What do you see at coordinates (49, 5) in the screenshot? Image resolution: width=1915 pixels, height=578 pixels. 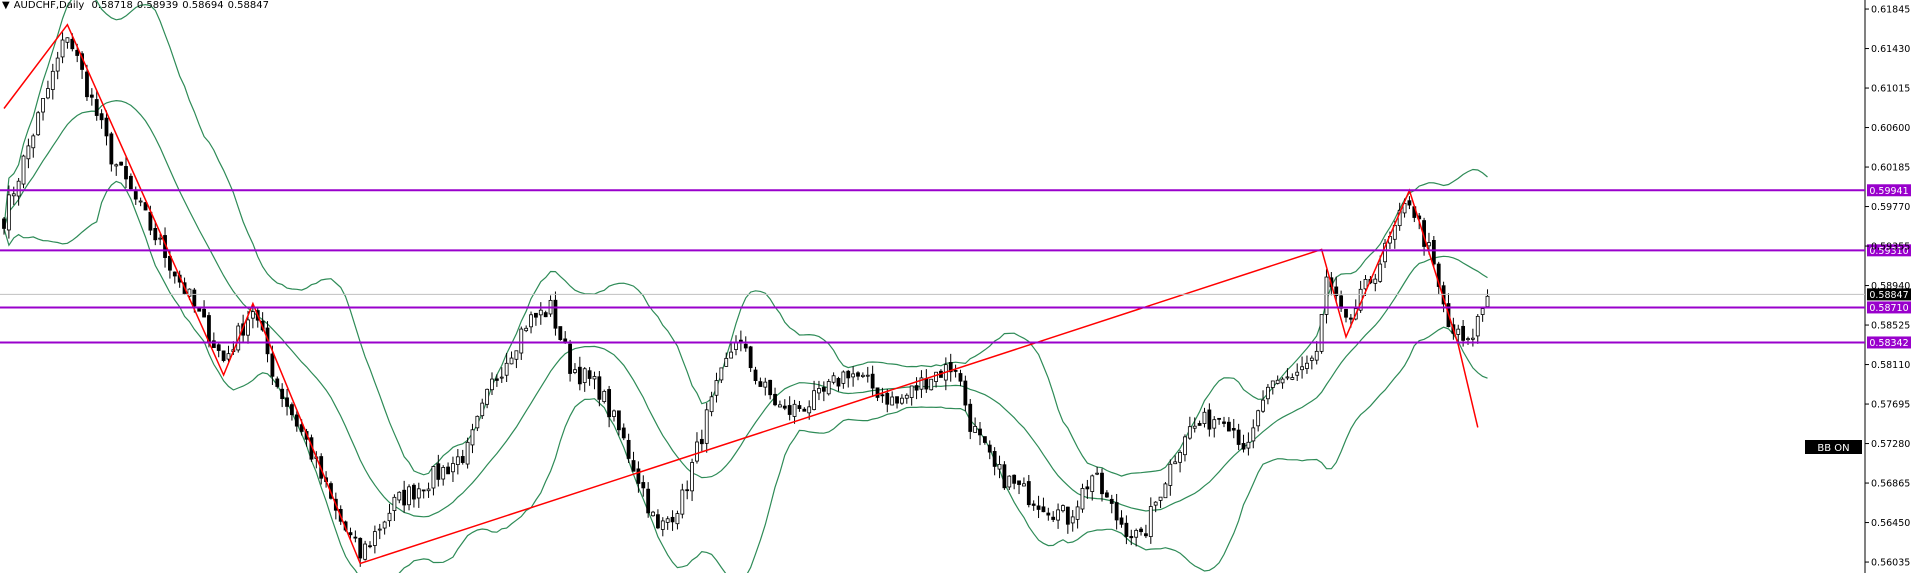 I see `symbol-timeframe: AUDCHF,Daily` at bounding box center [49, 5].